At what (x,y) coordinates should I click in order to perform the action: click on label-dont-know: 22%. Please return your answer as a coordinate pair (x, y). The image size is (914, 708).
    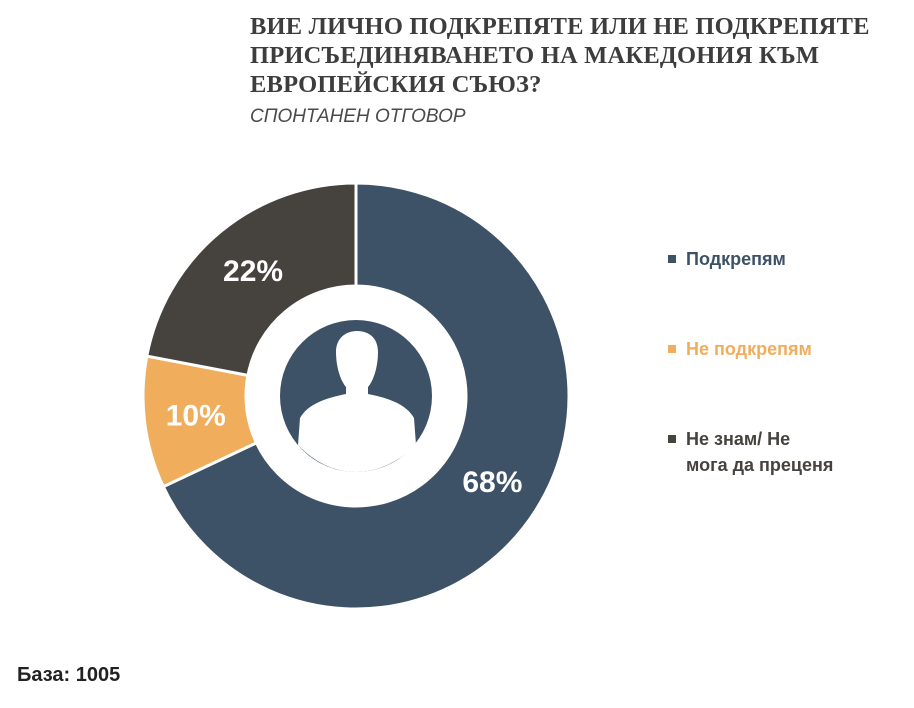
    Looking at the image, I should click on (253, 271).